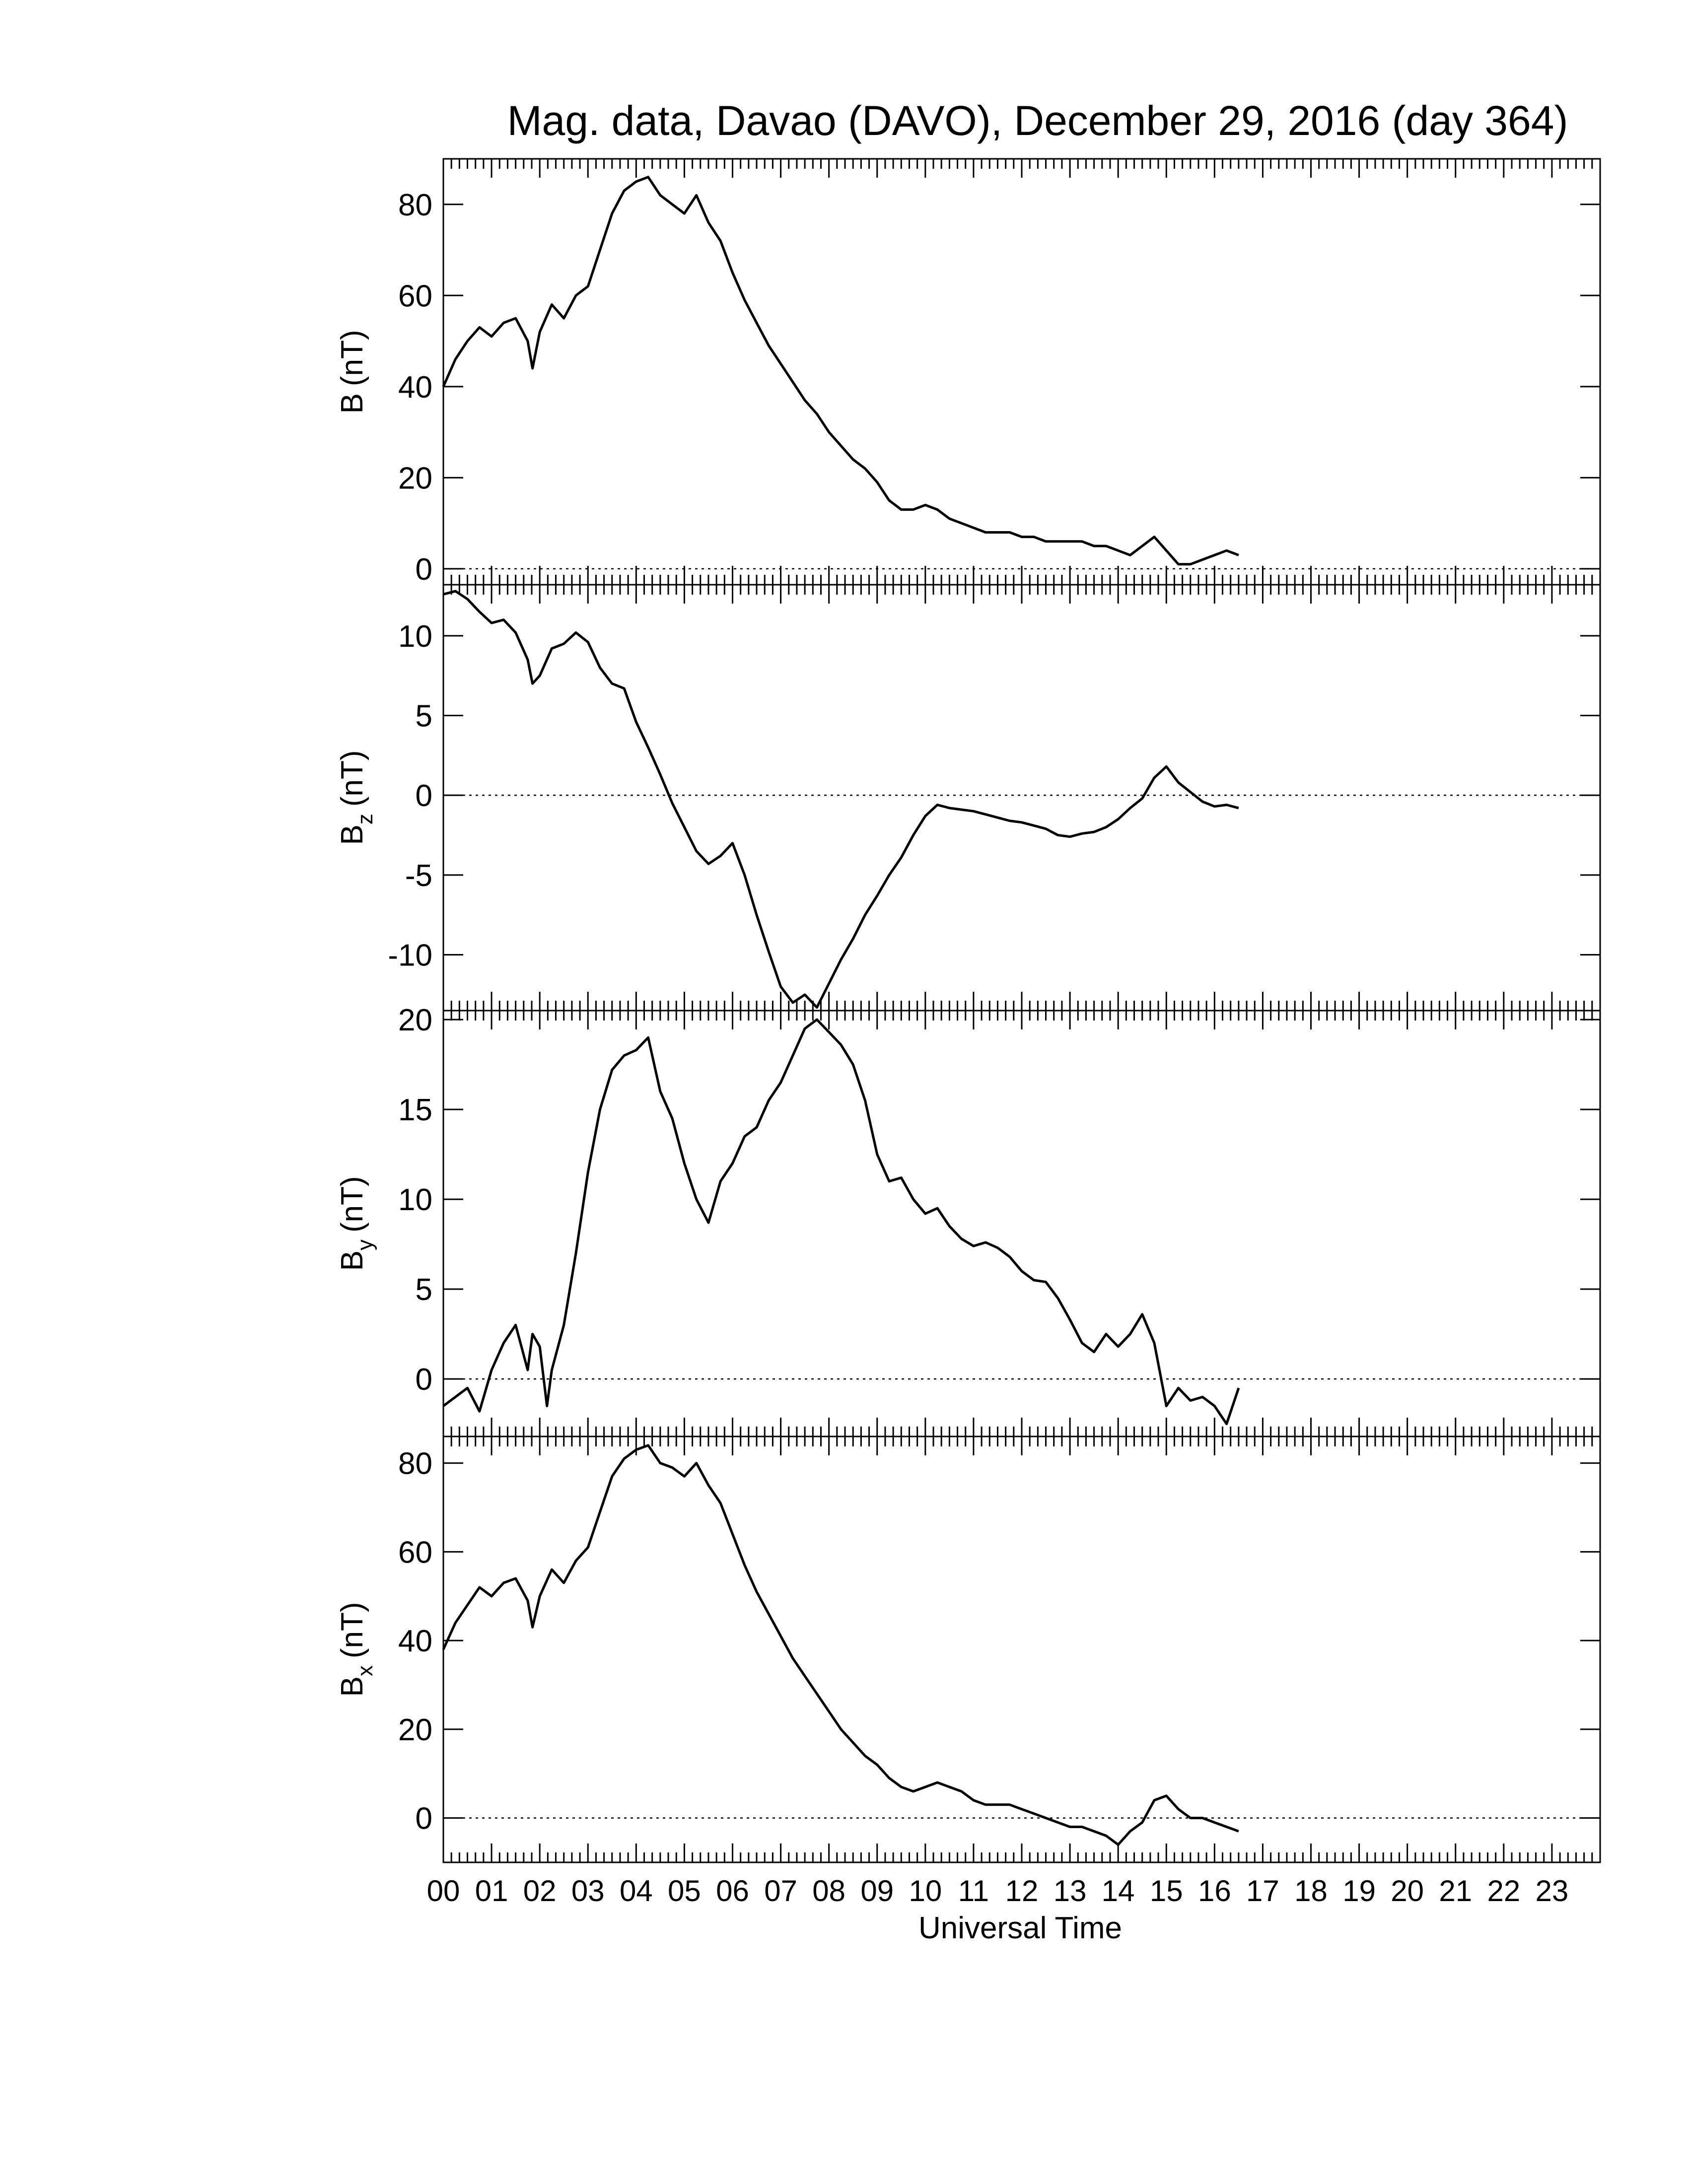 This screenshot has height=2184, width=1688. What do you see at coordinates (1020, 1928) in the screenshot?
I see `x-axis-label: Universal Time` at bounding box center [1020, 1928].